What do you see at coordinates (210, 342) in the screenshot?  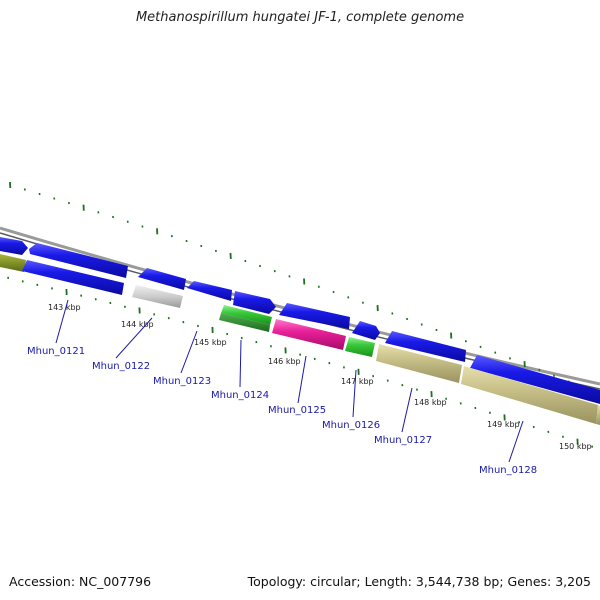 I see `scale-label: 145 kbp` at bounding box center [210, 342].